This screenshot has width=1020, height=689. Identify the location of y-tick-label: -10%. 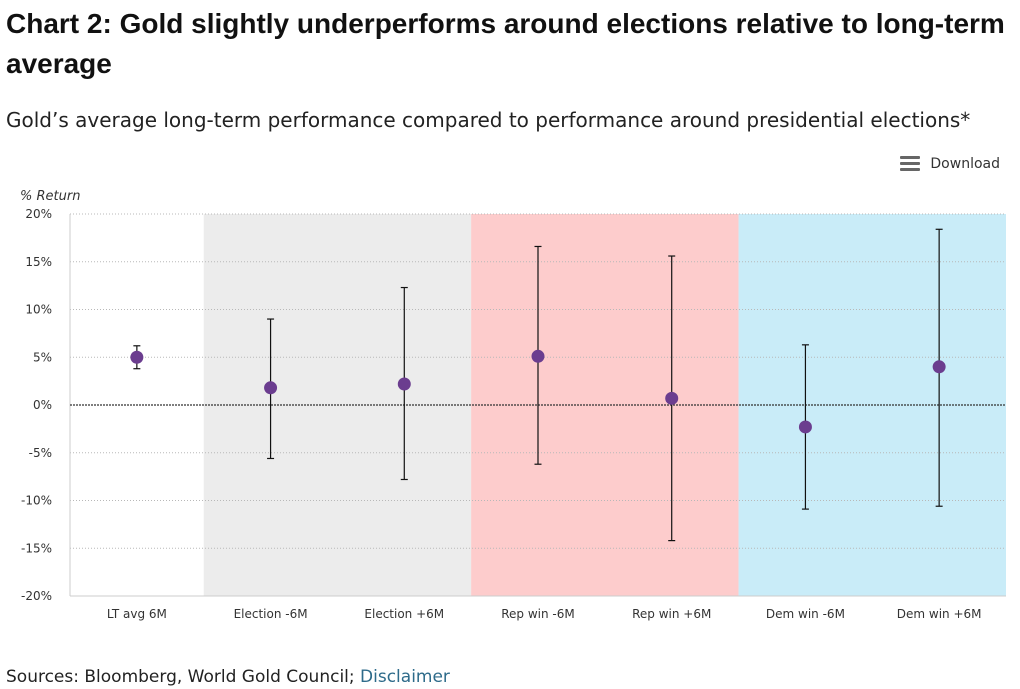
(36, 501).